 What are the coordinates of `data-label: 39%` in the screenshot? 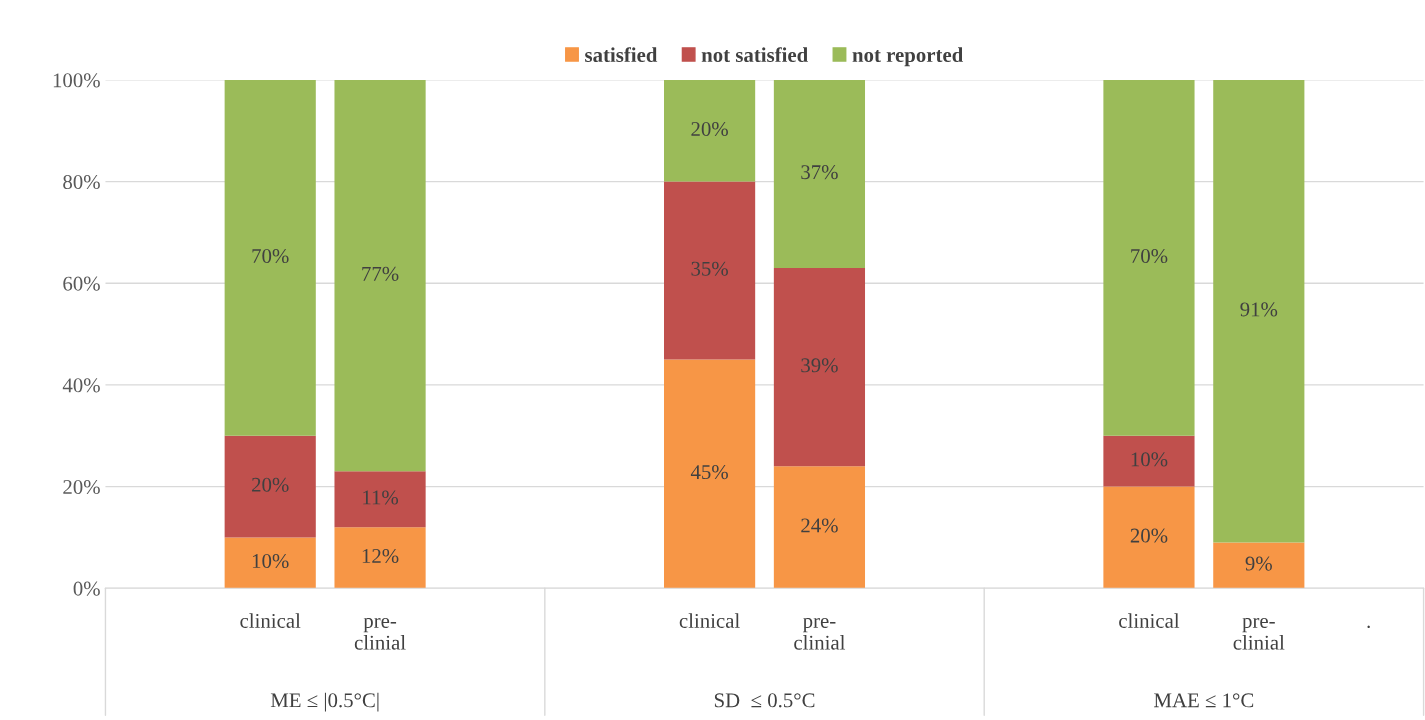 It's located at (819, 365).